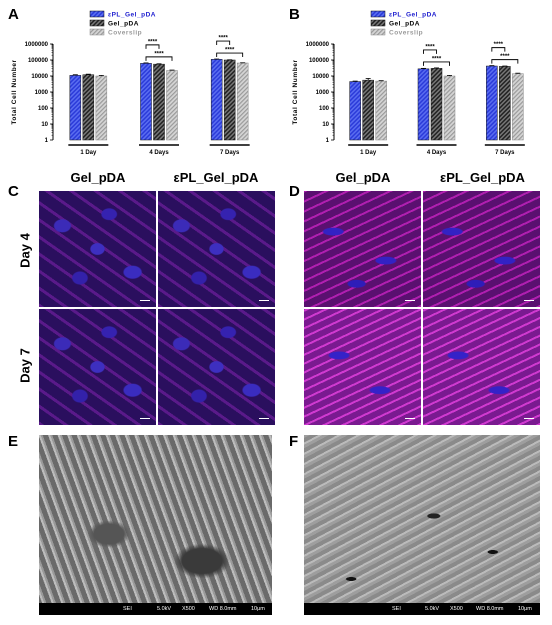  What do you see at coordinates (13, 14) in the screenshot?
I see `panel-label-a: A` at bounding box center [13, 14].